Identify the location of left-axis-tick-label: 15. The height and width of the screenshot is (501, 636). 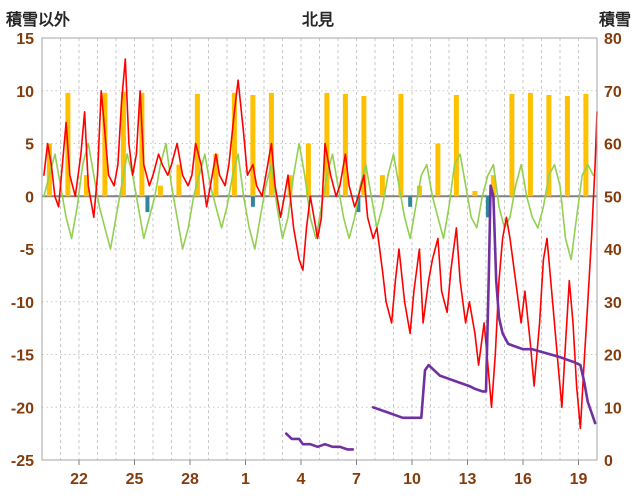
(25, 39).